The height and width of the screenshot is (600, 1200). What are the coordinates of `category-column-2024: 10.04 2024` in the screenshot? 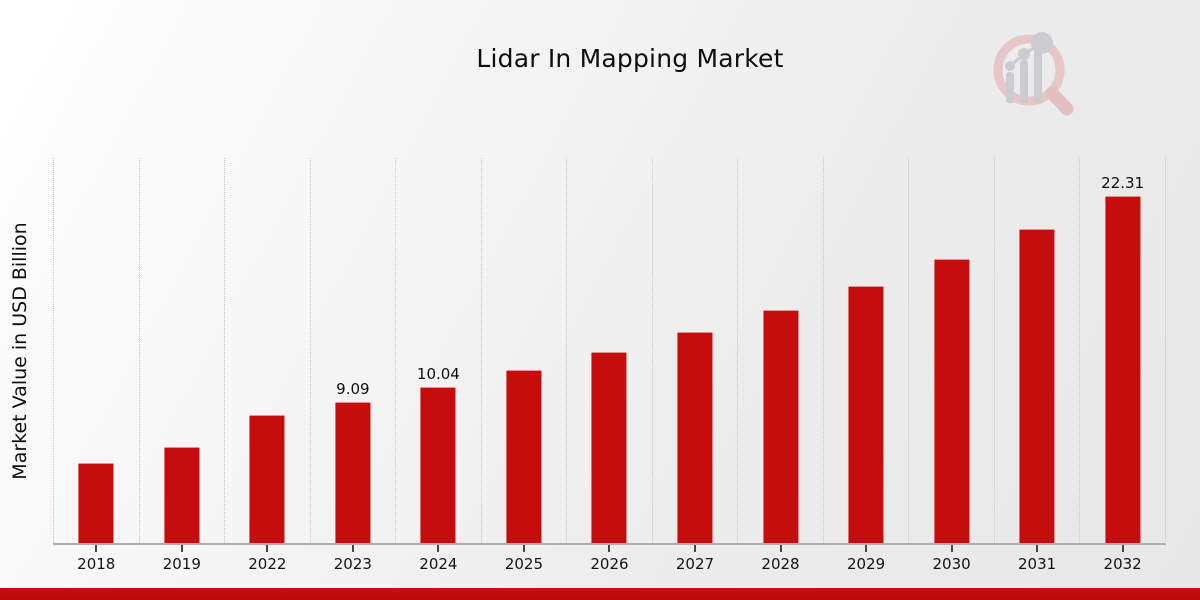 It's located at (438, 365).